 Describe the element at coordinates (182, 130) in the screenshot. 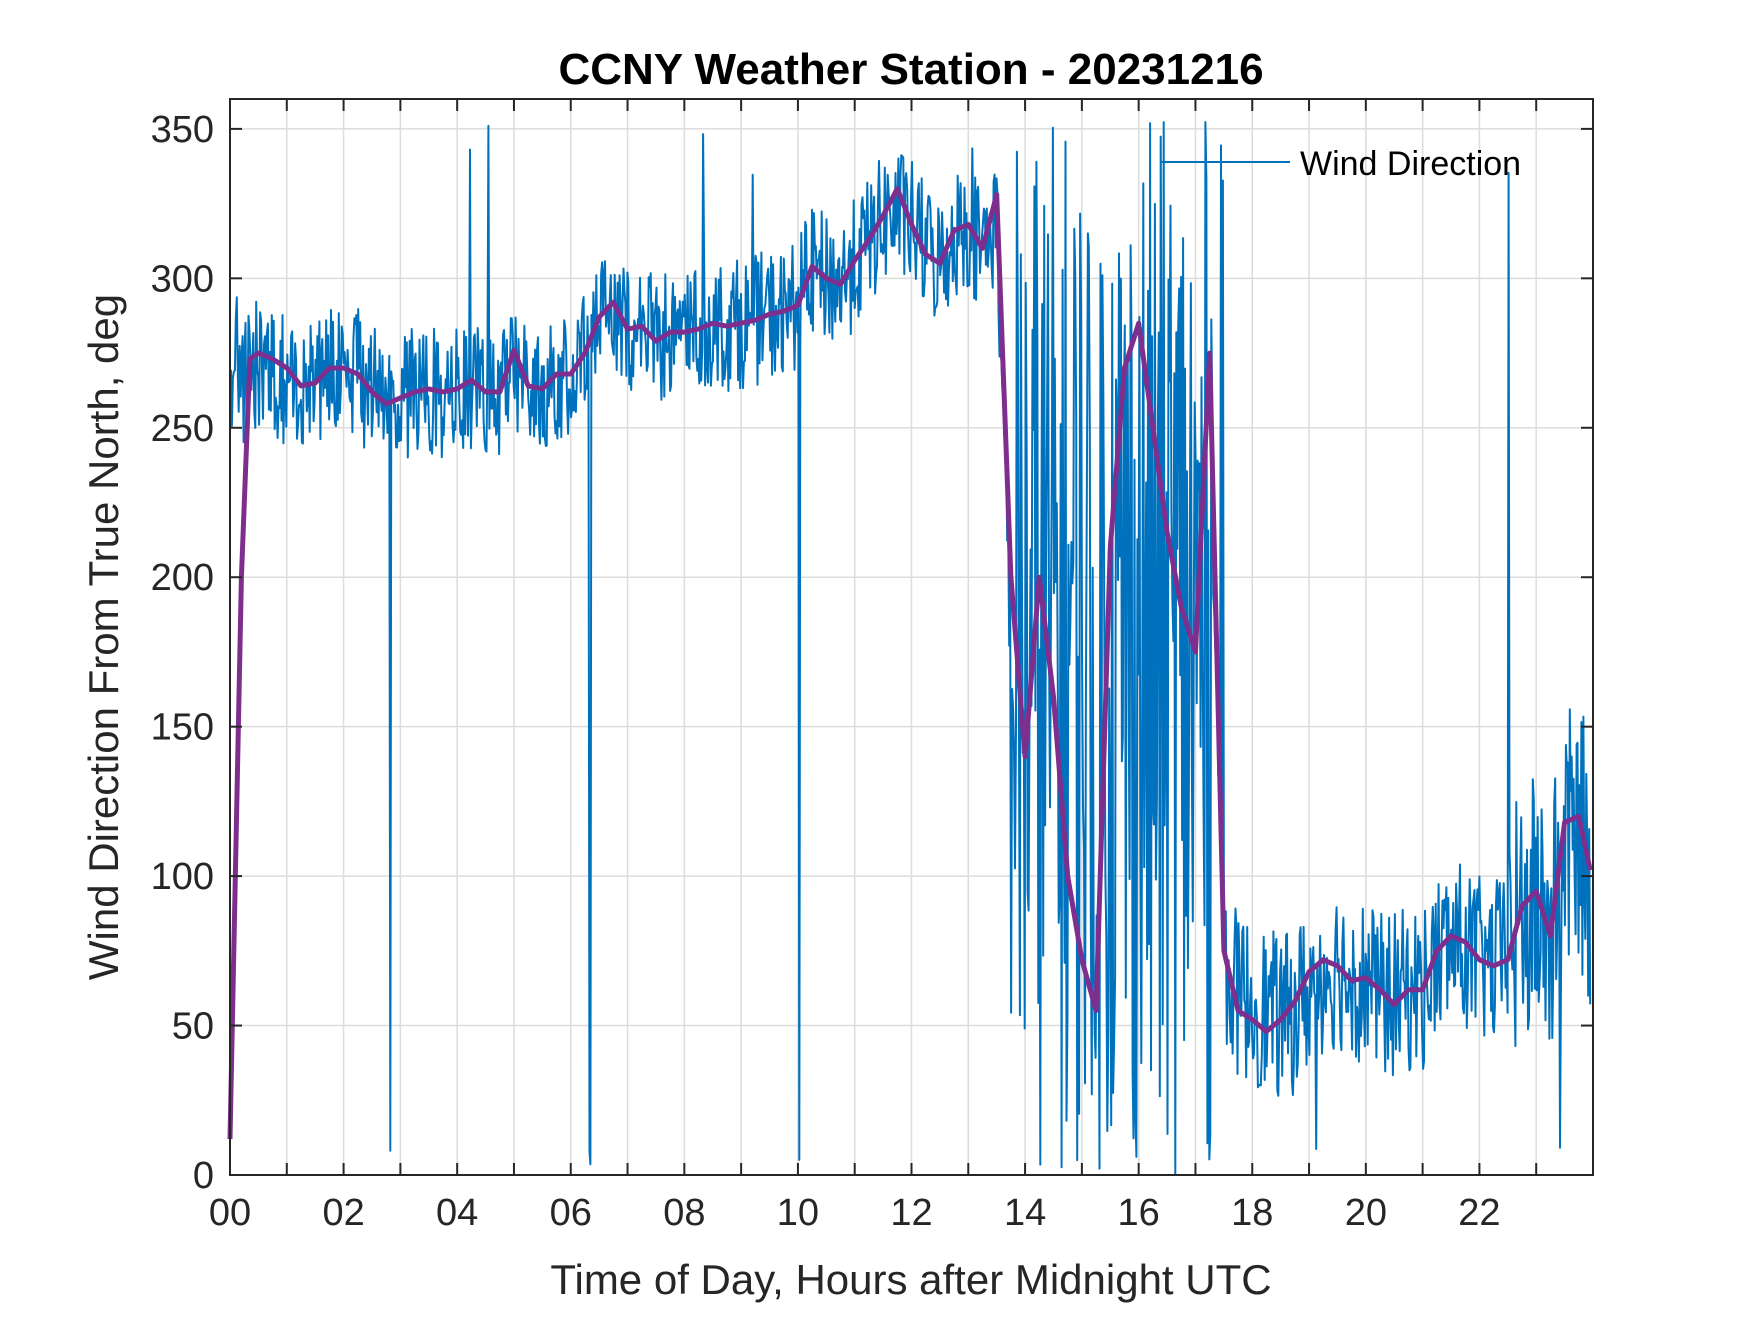

I see `y-tick-label: 350` at that location.